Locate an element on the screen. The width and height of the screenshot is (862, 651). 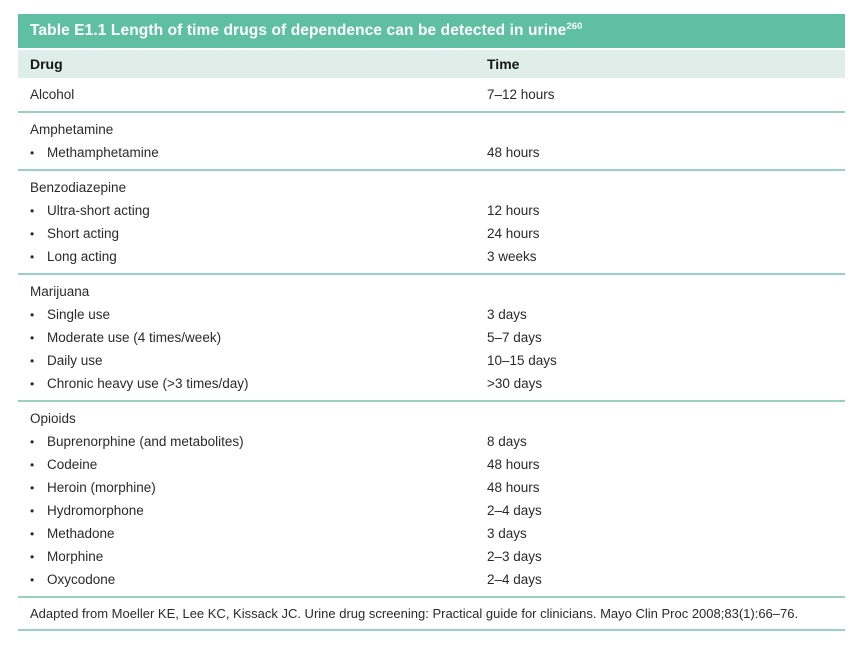
table-row: • Daily use 10–15 days is located at coordinates (431, 360).